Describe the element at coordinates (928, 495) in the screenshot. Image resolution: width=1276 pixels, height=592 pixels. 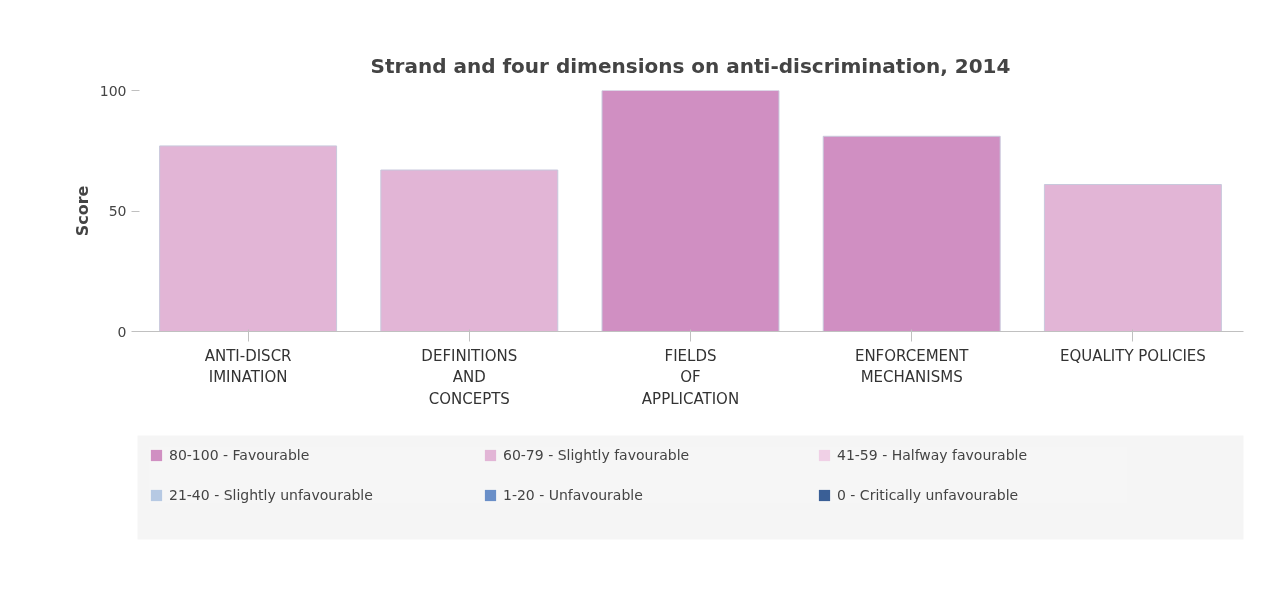
I see `legend-label: 0 - Critically unfavourable` at that location.